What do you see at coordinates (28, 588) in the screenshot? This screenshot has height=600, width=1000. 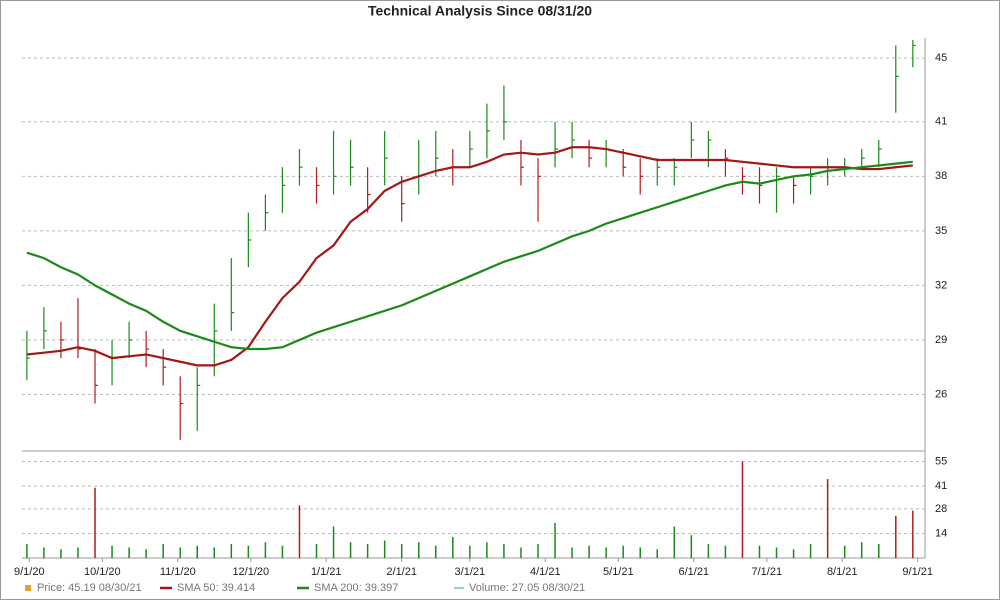 I see `legend-swatch` at bounding box center [28, 588].